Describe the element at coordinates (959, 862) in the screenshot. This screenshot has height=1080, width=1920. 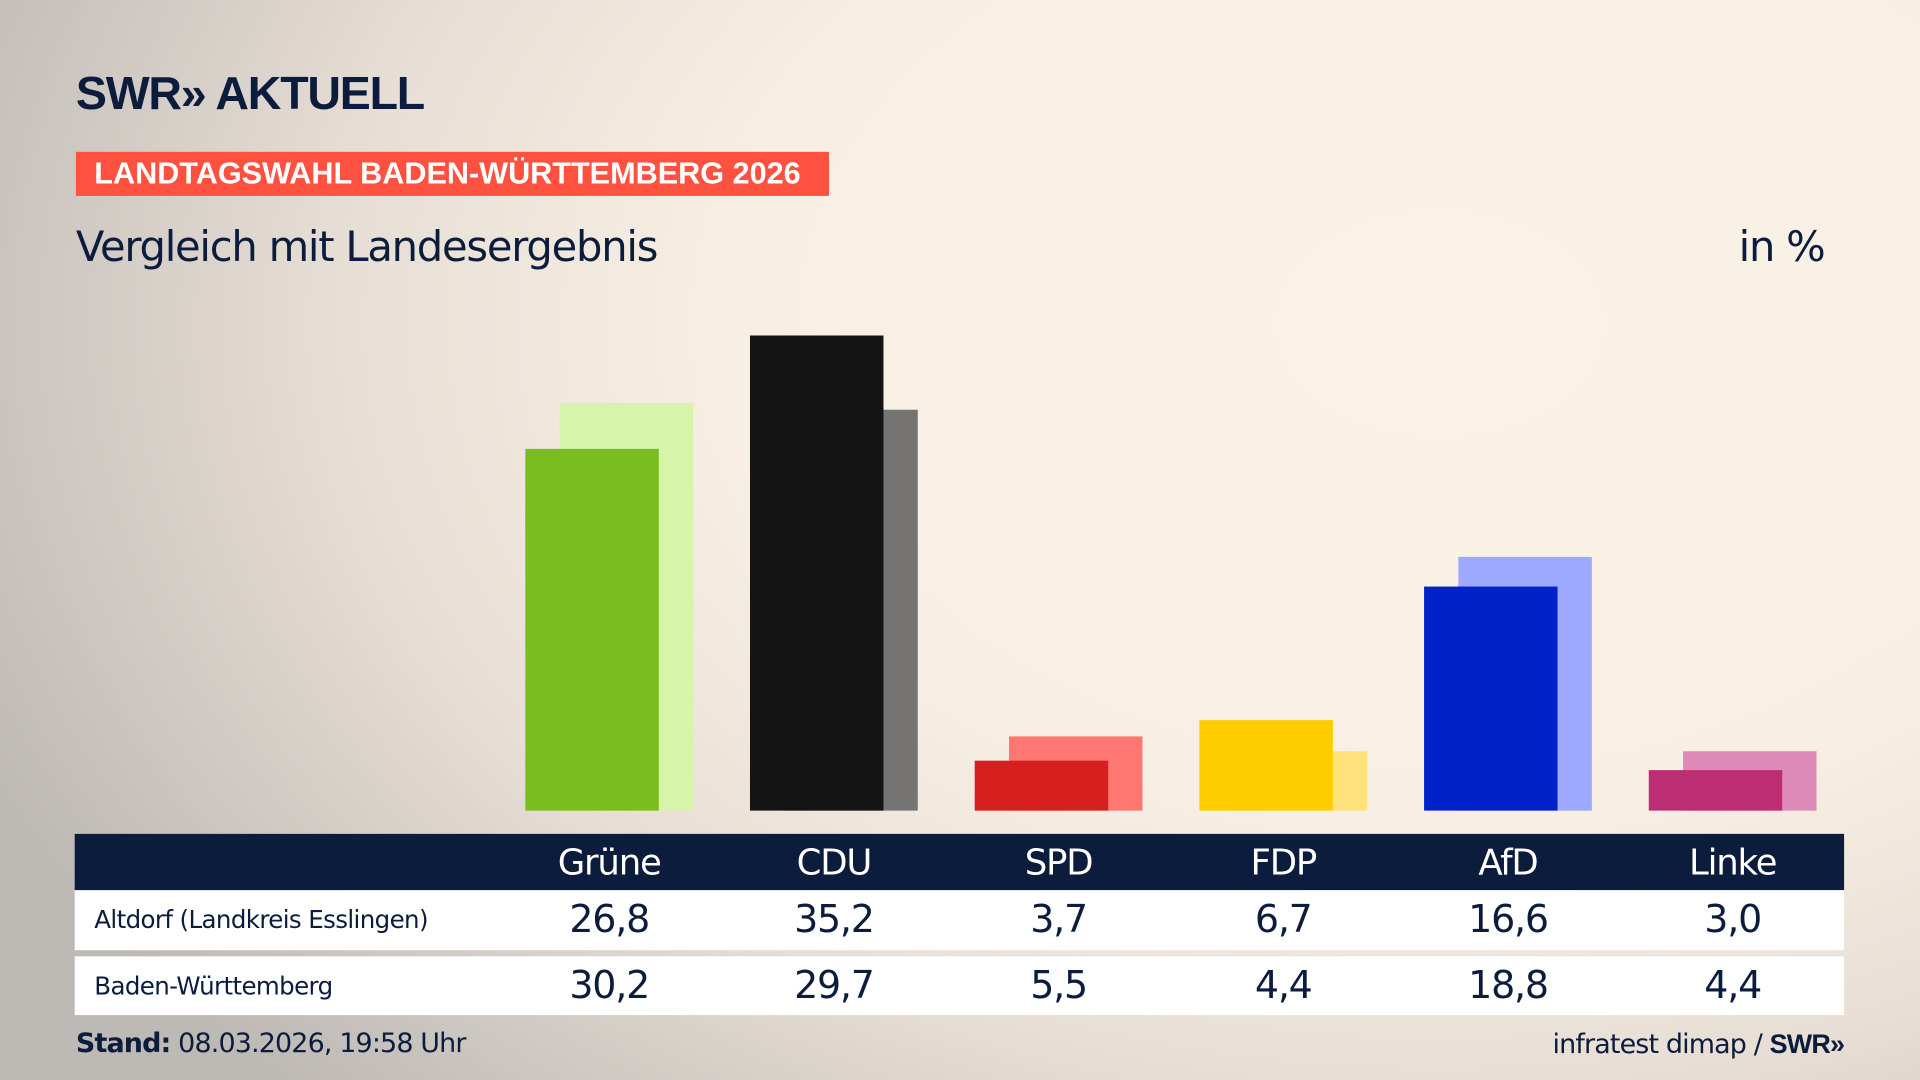
I see `table-header: Grüne CDU SPD FDP AfD Linke` at that location.